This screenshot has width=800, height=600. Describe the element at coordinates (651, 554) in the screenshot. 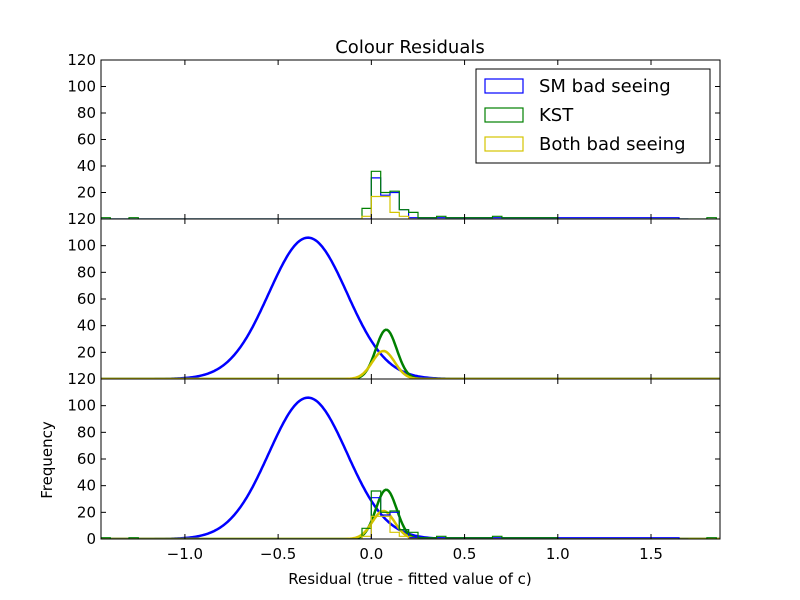

I see `x-tick-label: 1.5` at that location.